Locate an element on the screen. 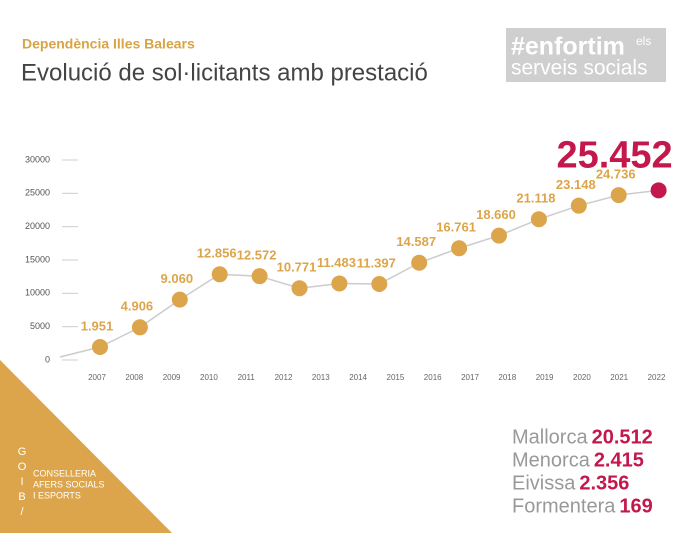  x-tick-label: 2009 is located at coordinates (172, 377).